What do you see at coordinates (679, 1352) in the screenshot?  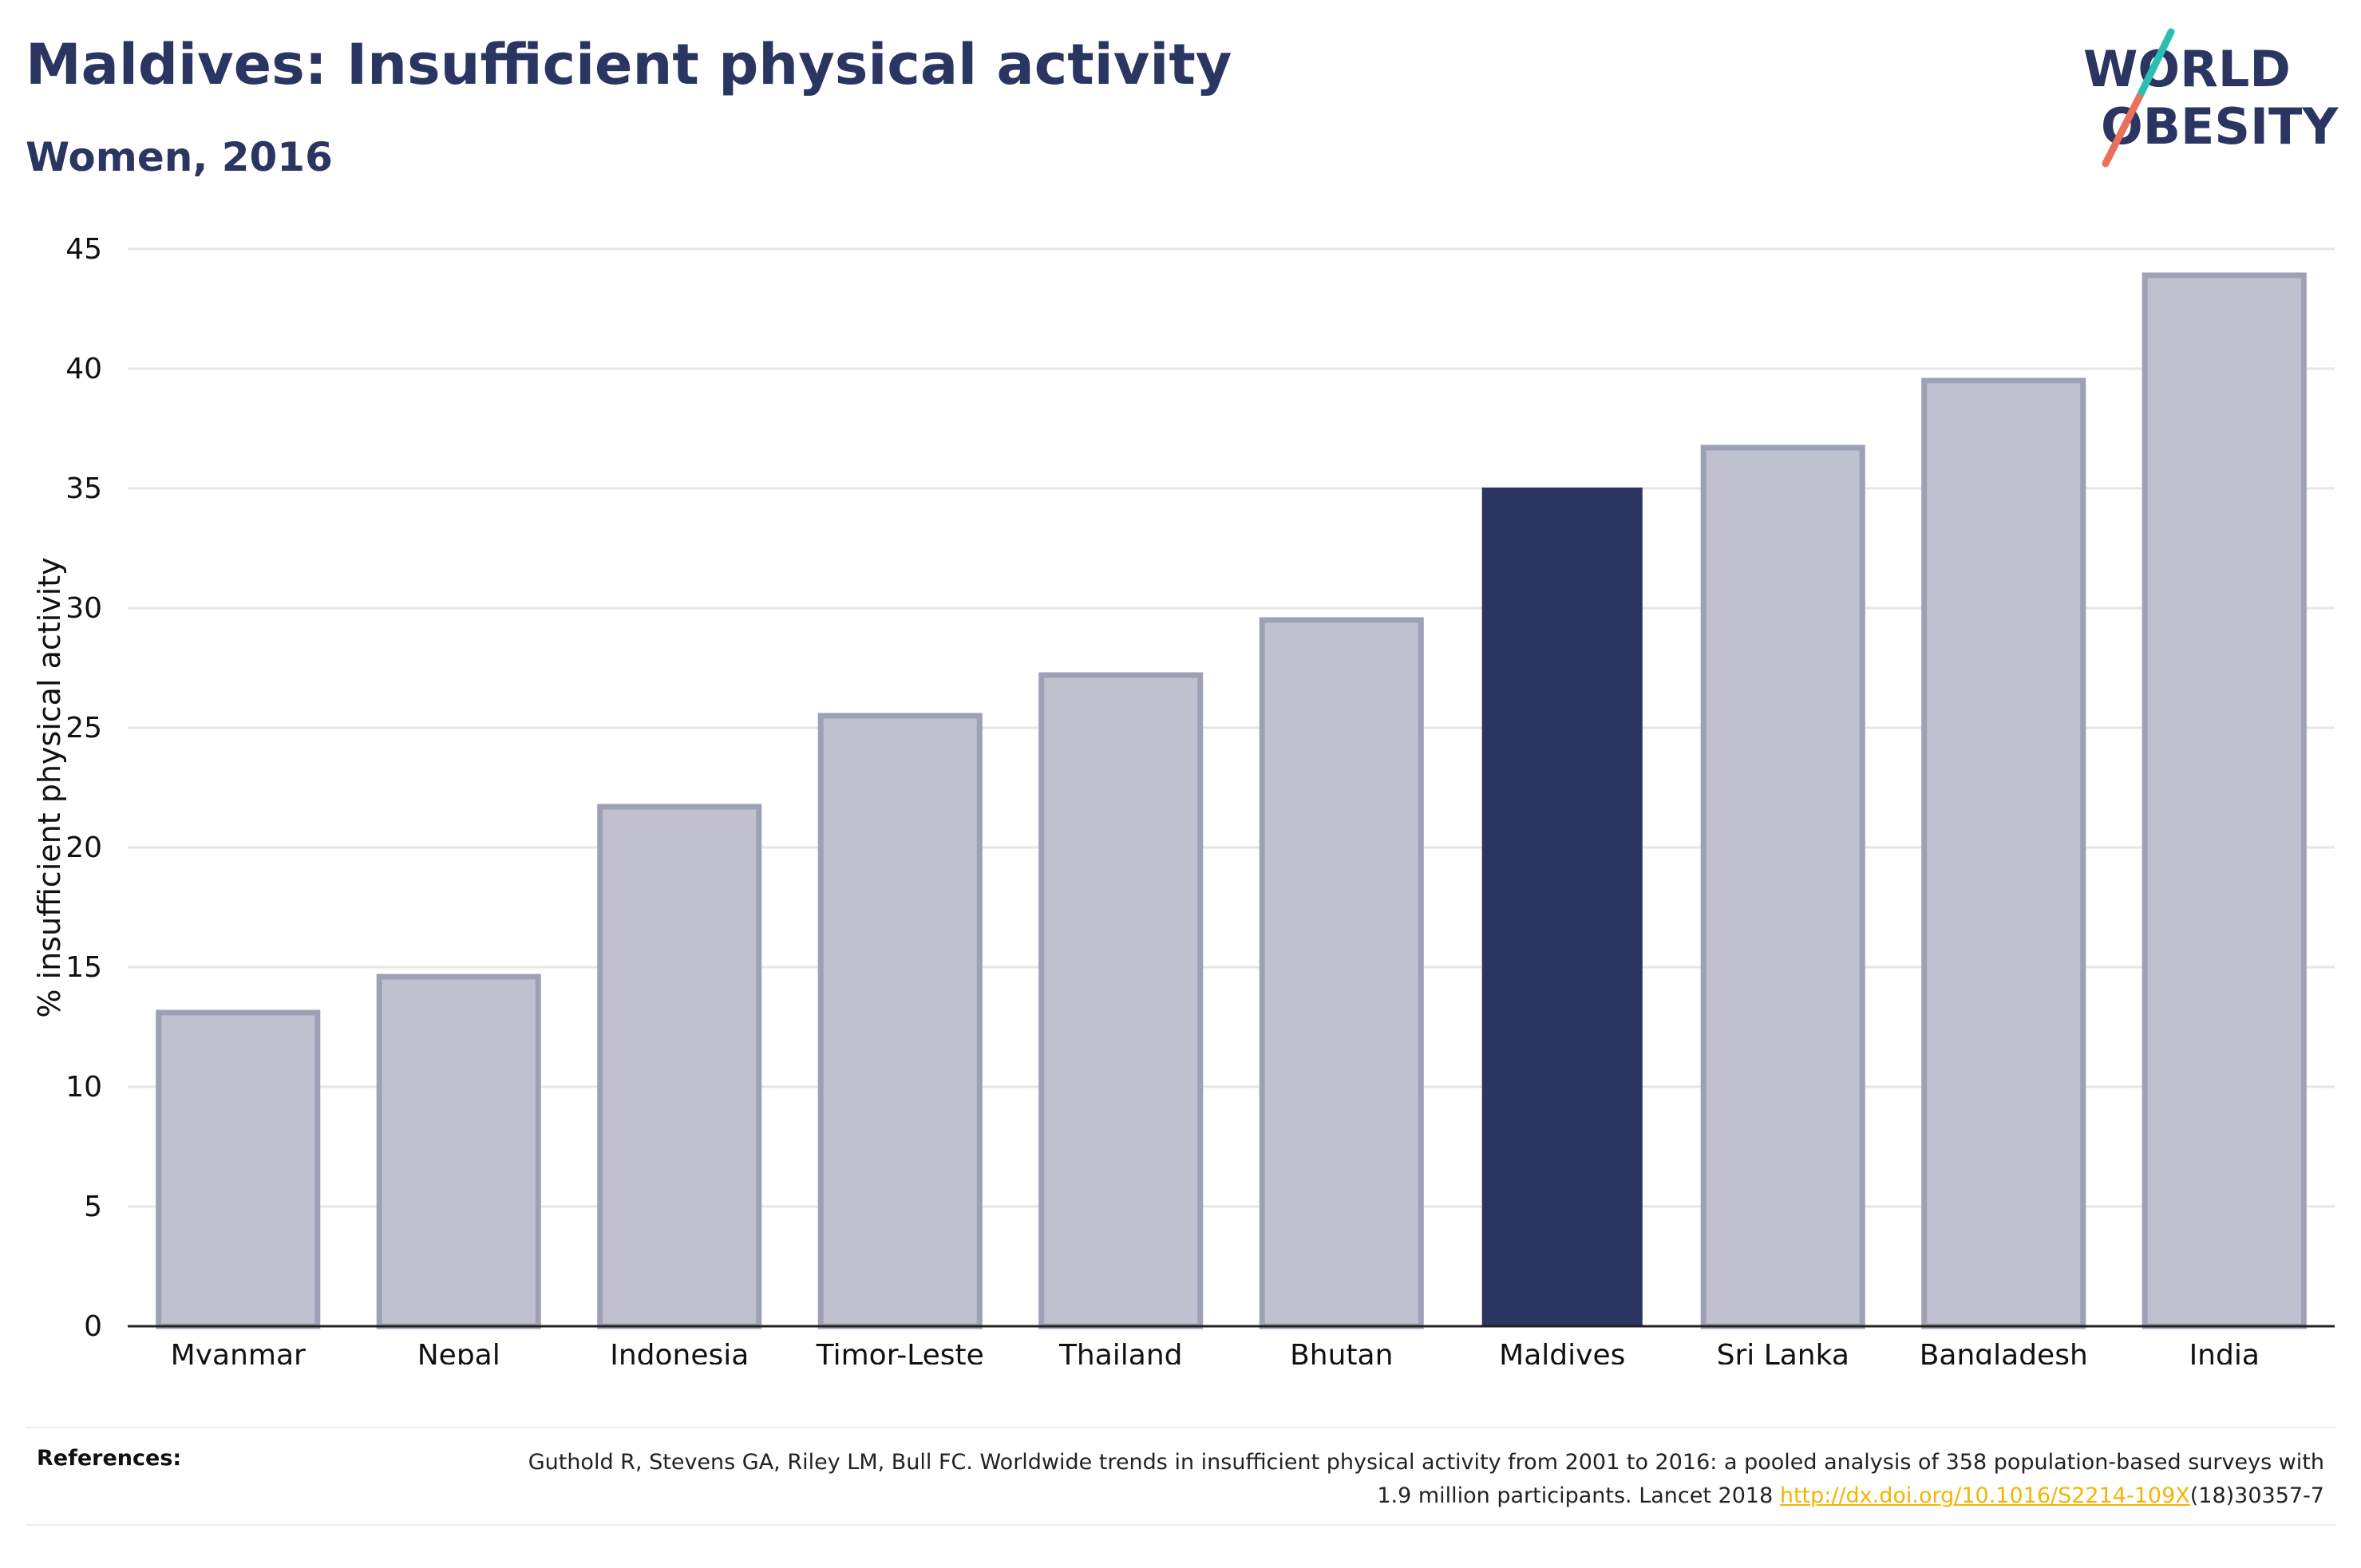 I see `x-tick-label: Indonesia` at bounding box center [679, 1352].